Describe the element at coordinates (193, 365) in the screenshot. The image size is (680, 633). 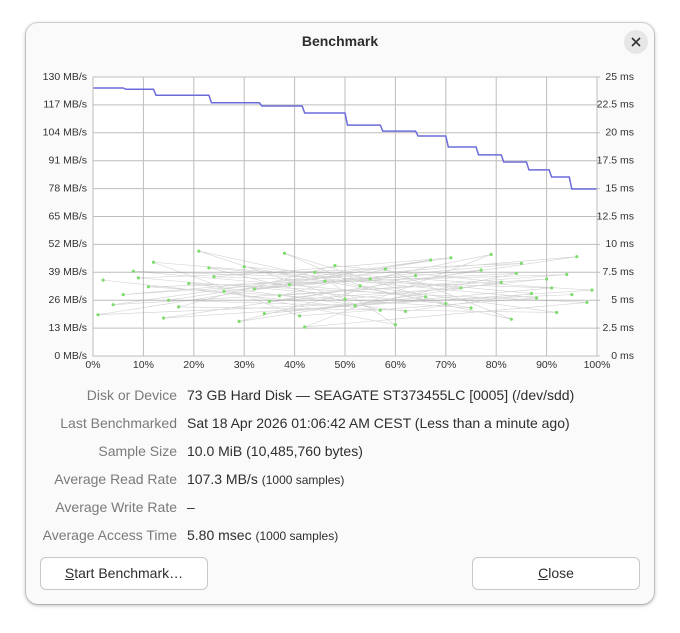
I see `x-tick-label: 20%` at that location.